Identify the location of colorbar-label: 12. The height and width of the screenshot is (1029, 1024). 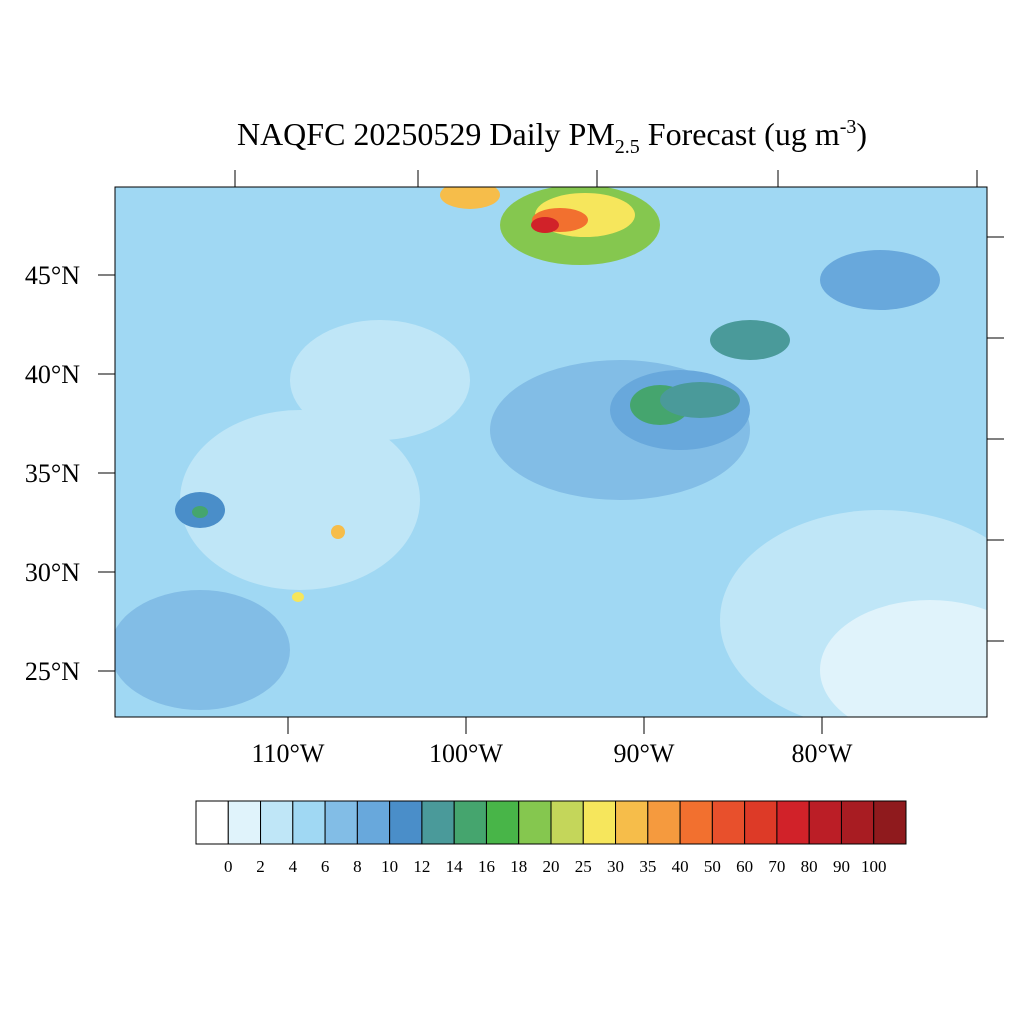
(421, 866).